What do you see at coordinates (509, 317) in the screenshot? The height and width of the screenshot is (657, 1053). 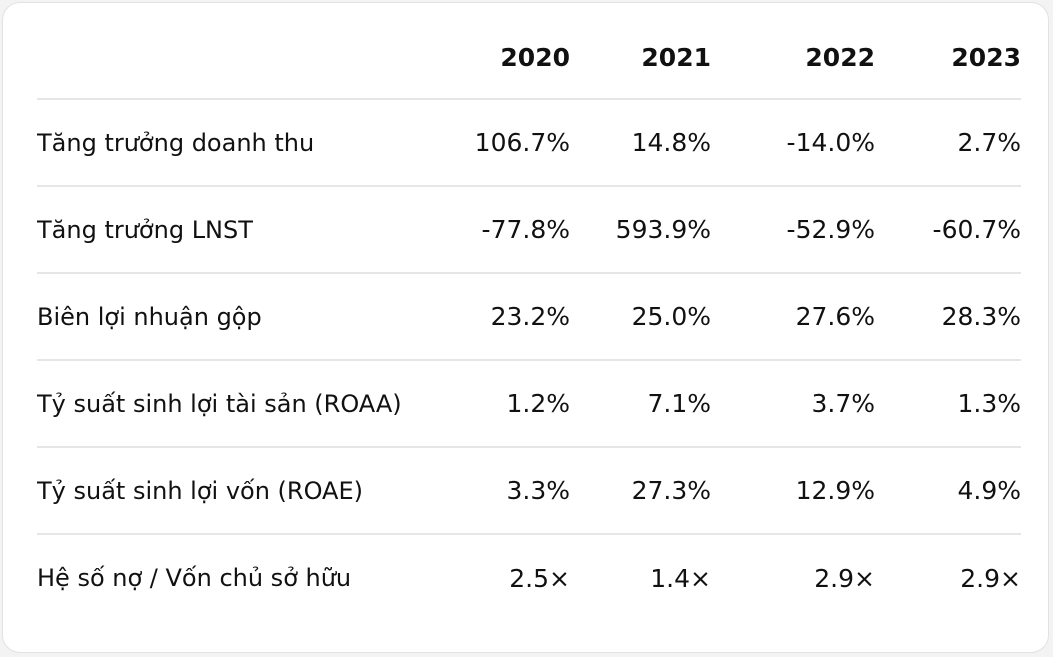 I see `value-cell: 23.2%` at bounding box center [509, 317].